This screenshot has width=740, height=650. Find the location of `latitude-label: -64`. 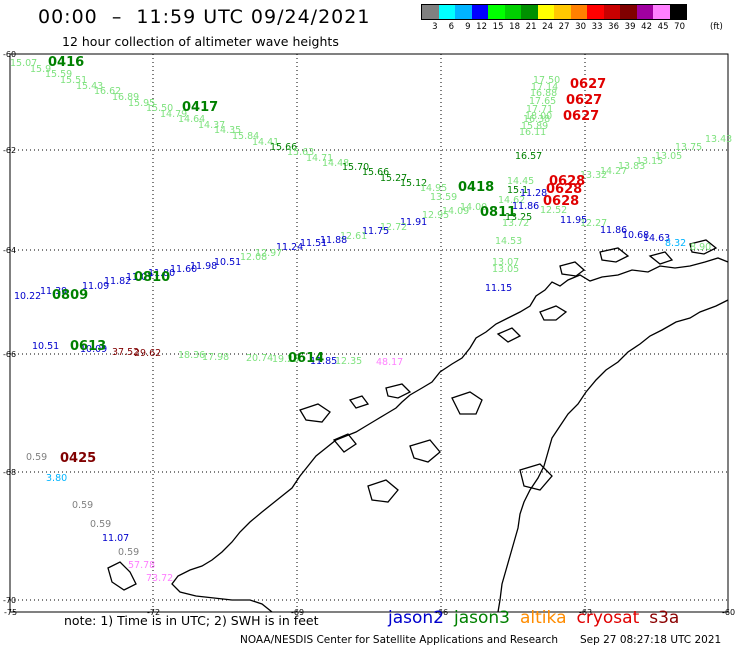

latitude-label: -64 is located at coordinates (9, 250).